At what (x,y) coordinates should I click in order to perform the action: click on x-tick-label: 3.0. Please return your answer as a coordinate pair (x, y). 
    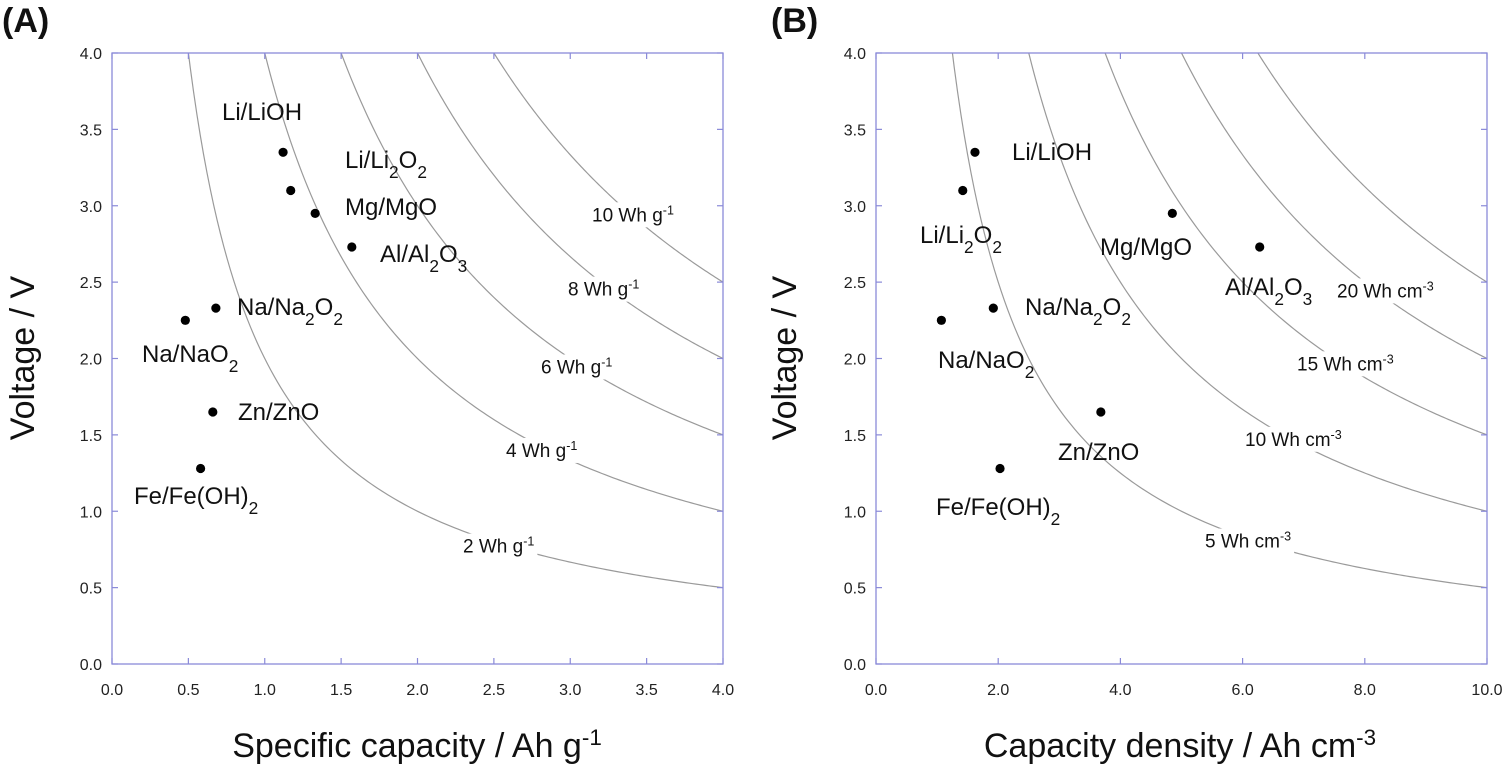
    Looking at the image, I should click on (570, 690).